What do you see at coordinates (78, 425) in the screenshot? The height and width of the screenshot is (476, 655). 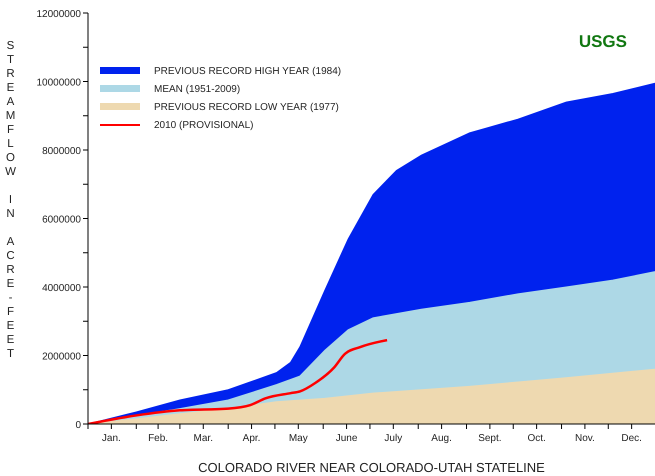 I see `y-tick-label: 0` at bounding box center [78, 425].